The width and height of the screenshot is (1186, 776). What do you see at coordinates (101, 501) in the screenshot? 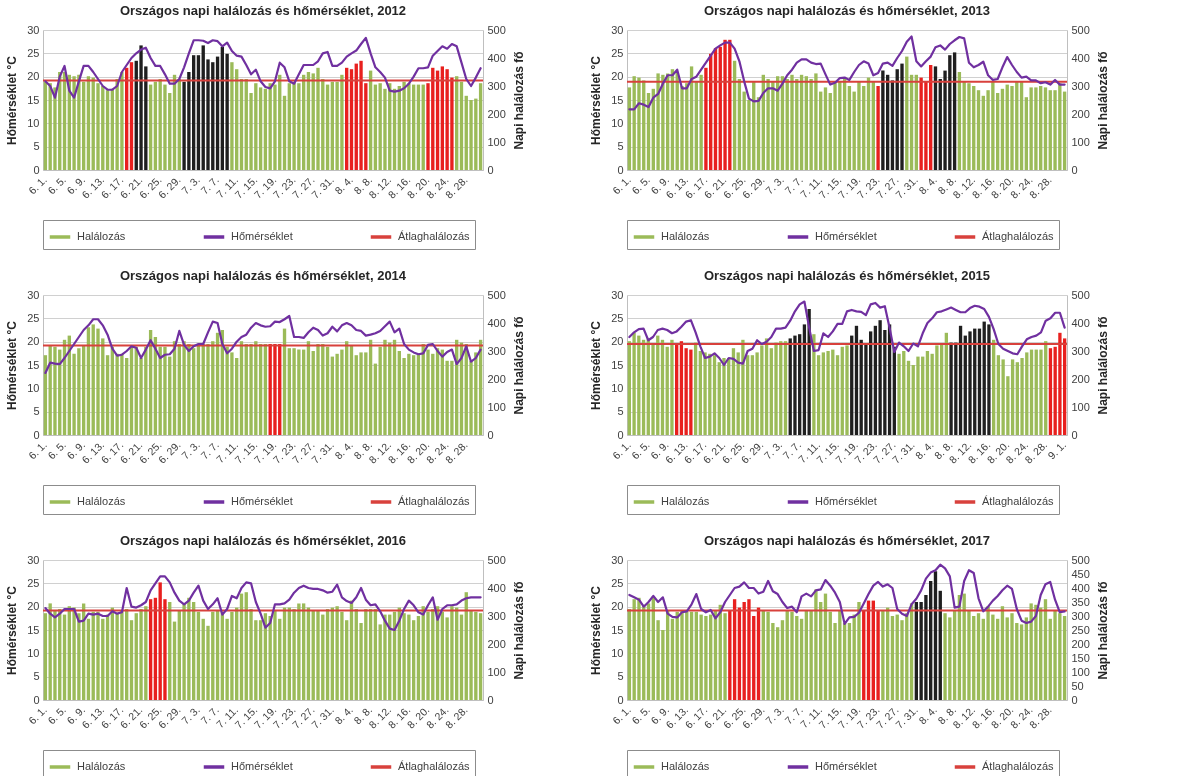
I see `legend-label: Halálozás` at bounding box center [101, 501].